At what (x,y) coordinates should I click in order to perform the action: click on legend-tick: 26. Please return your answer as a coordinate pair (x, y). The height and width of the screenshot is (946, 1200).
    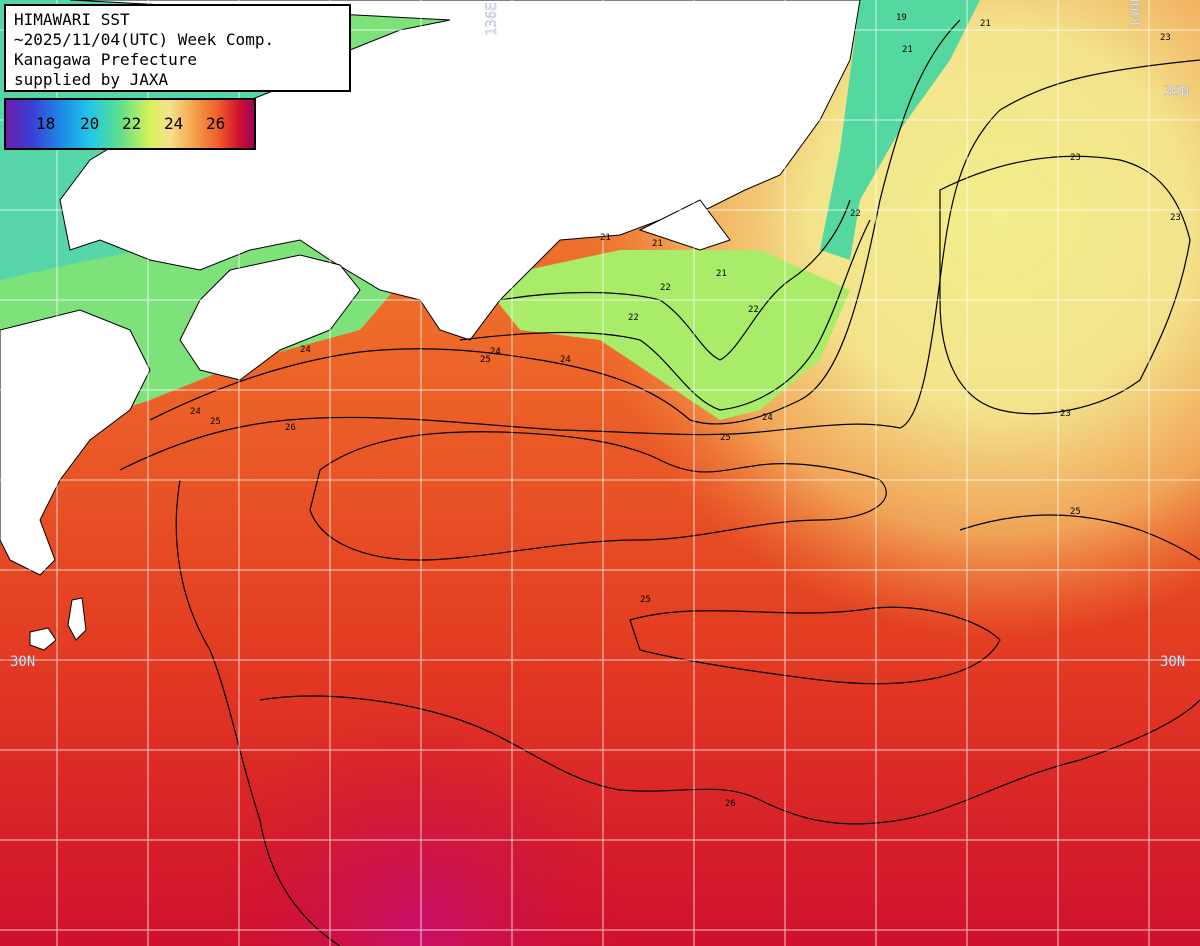
    Looking at the image, I should click on (216, 123).